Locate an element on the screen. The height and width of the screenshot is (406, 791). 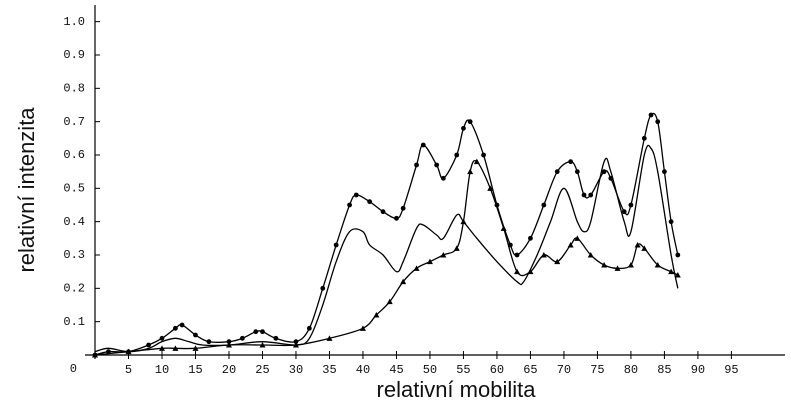
x-tick-label: 50 is located at coordinates (430, 370).